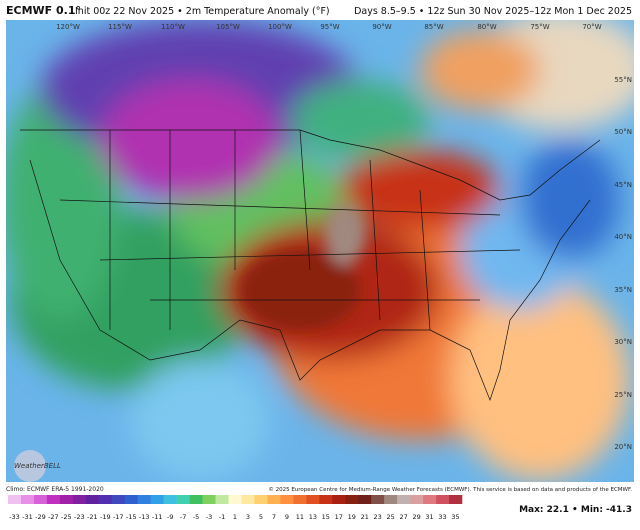 Image resolution: width=640 pixels, height=530 pixels. Describe the element at coordinates (623, 263) in the screenshot. I see `latitude-labels: 55°N 50°N 45°N 40°N 35°N 30°N 25°N 20°N` at that location.